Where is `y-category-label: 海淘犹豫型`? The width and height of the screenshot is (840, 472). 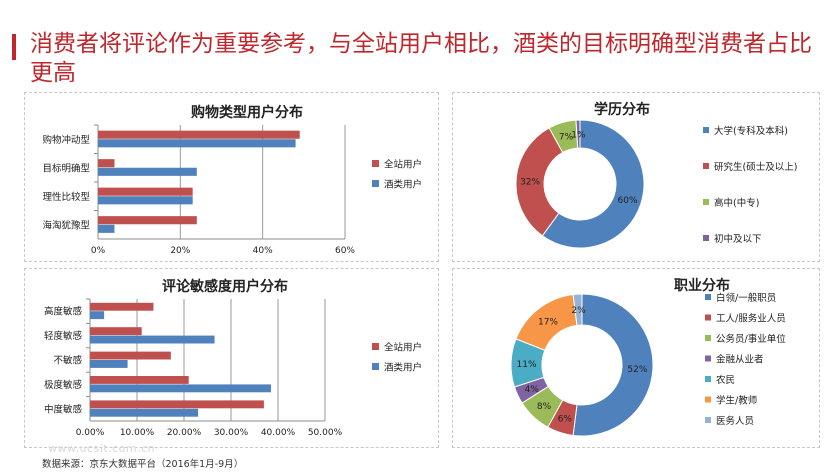 y-category-label: 海淘犹豫型 is located at coordinates (66, 225).